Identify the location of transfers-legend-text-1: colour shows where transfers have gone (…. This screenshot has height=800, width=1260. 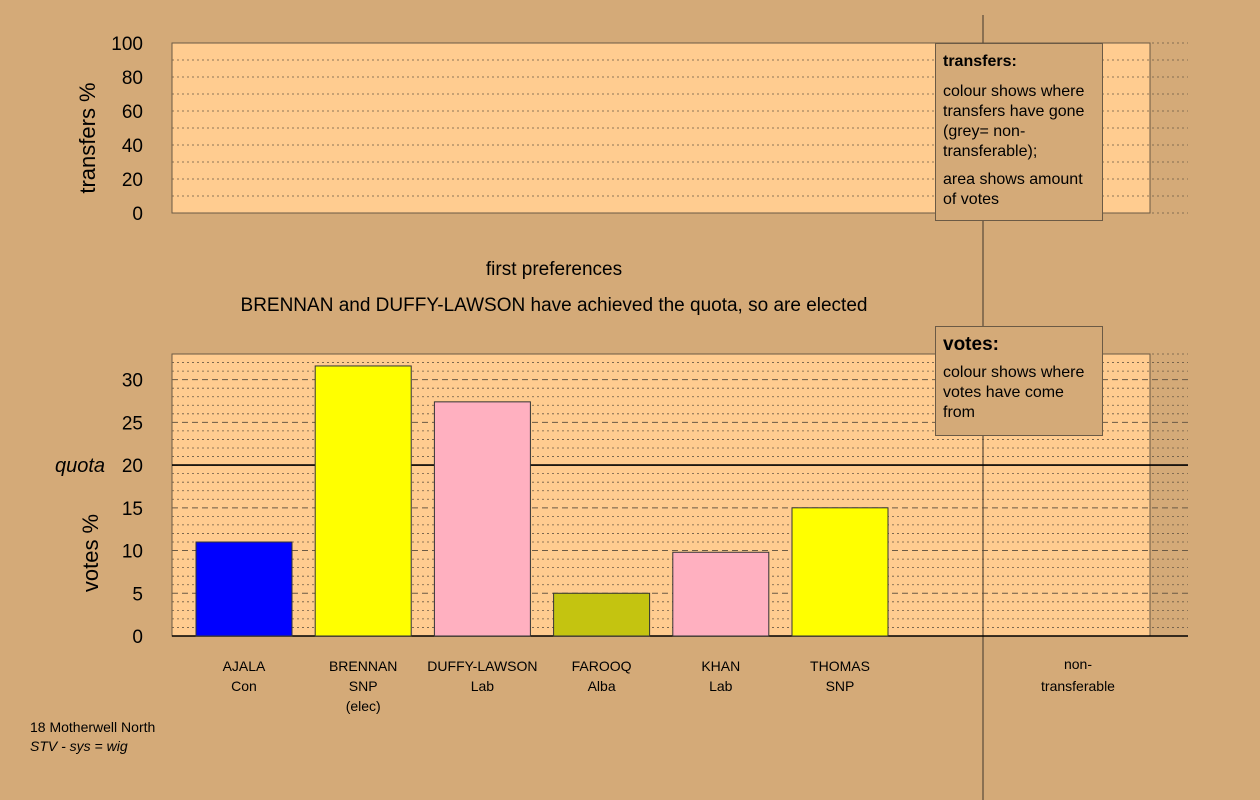
(1014, 121).